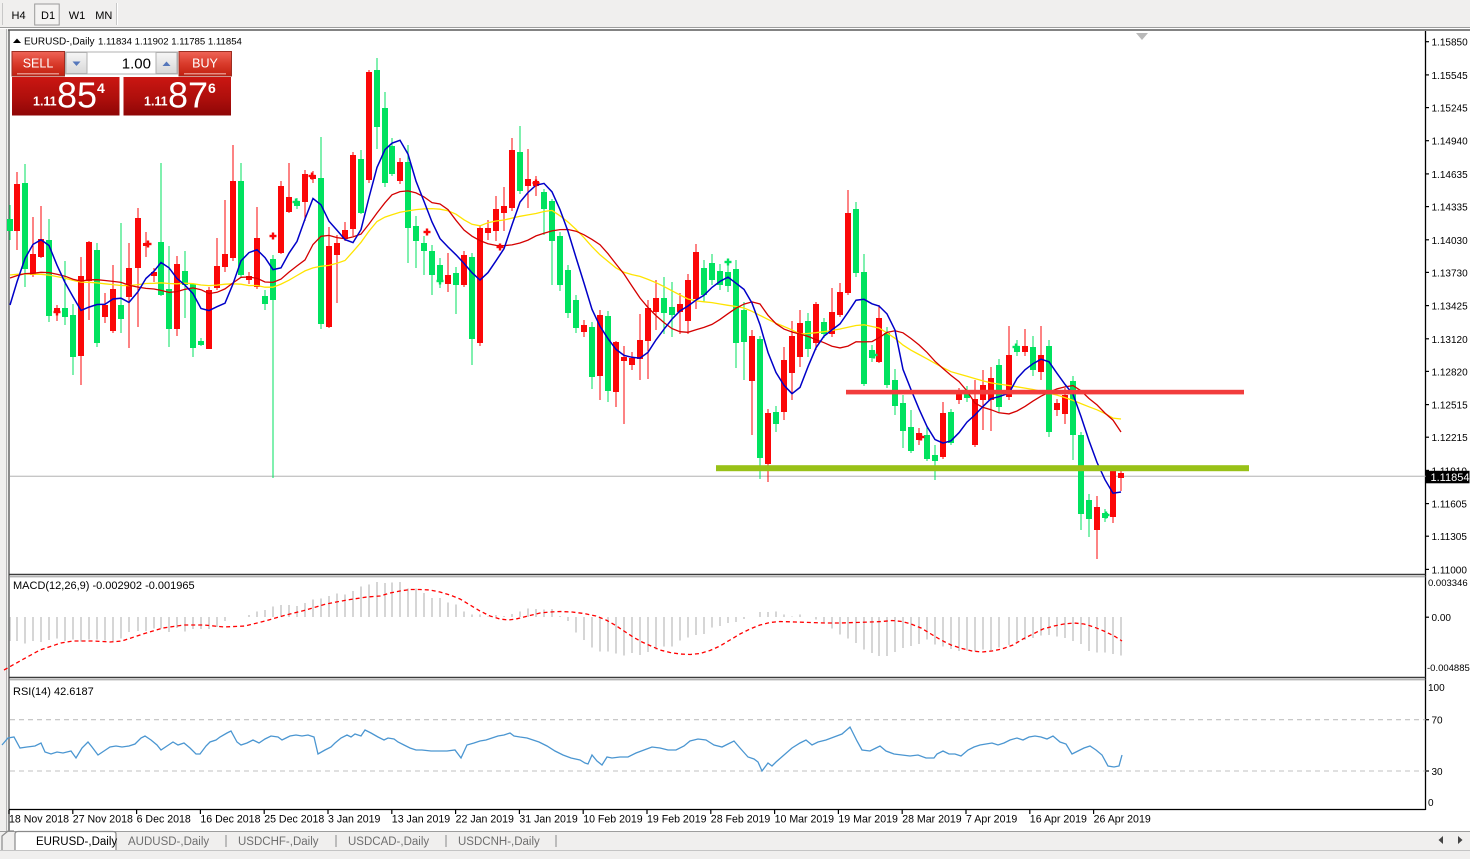 The width and height of the screenshot is (1470, 859). What do you see at coordinates (1431, 803) in the screenshot?
I see `svg-text: 0` at bounding box center [1431, 803].